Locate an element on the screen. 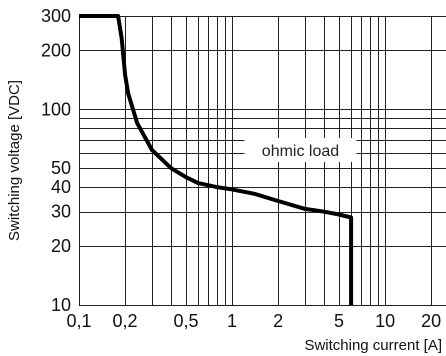  x-tick-label: 0,2 is located at coordinates (125, 321).